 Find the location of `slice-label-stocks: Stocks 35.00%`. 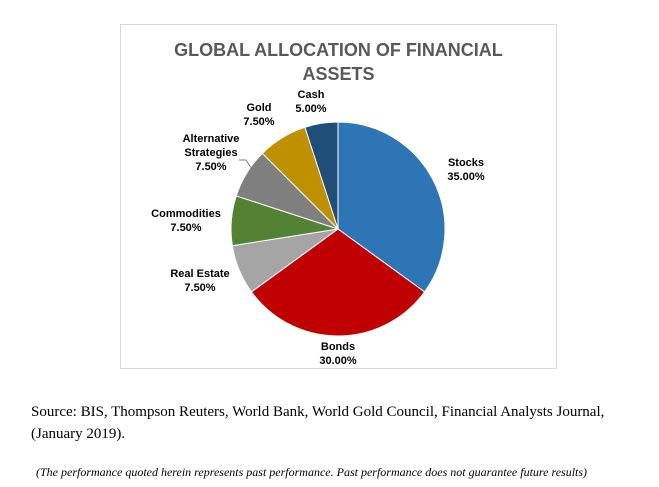

slice-label-stocks: Stocks 35.00% is located at coordinates (466, 170).